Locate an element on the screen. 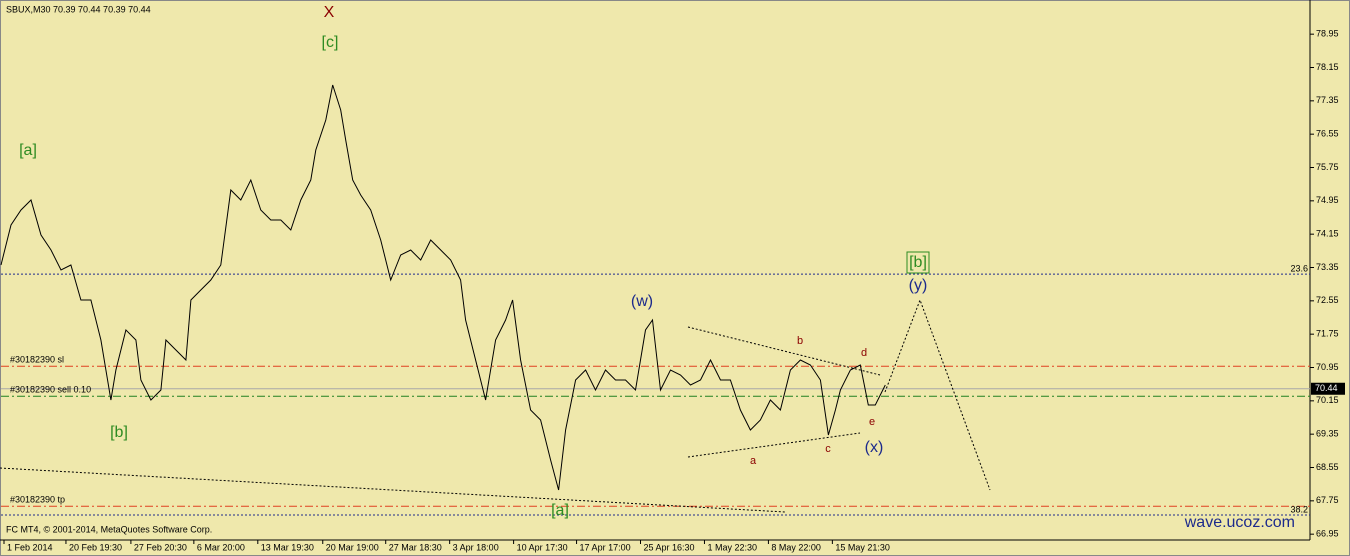 Image resolution: width=1350 pixels, height=556 pixels. x-tick-label: 1 May 22:30 is located at coordinates (732, 547).